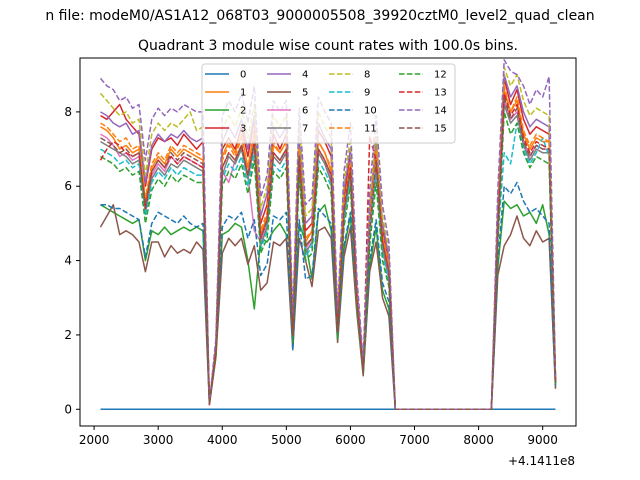 The width and height of the screenshot is (640, 480). What do you see at coordinates (68, 409) in the screenshot?
I see `y-tick-label: 0` at bounding box center [68, 409].